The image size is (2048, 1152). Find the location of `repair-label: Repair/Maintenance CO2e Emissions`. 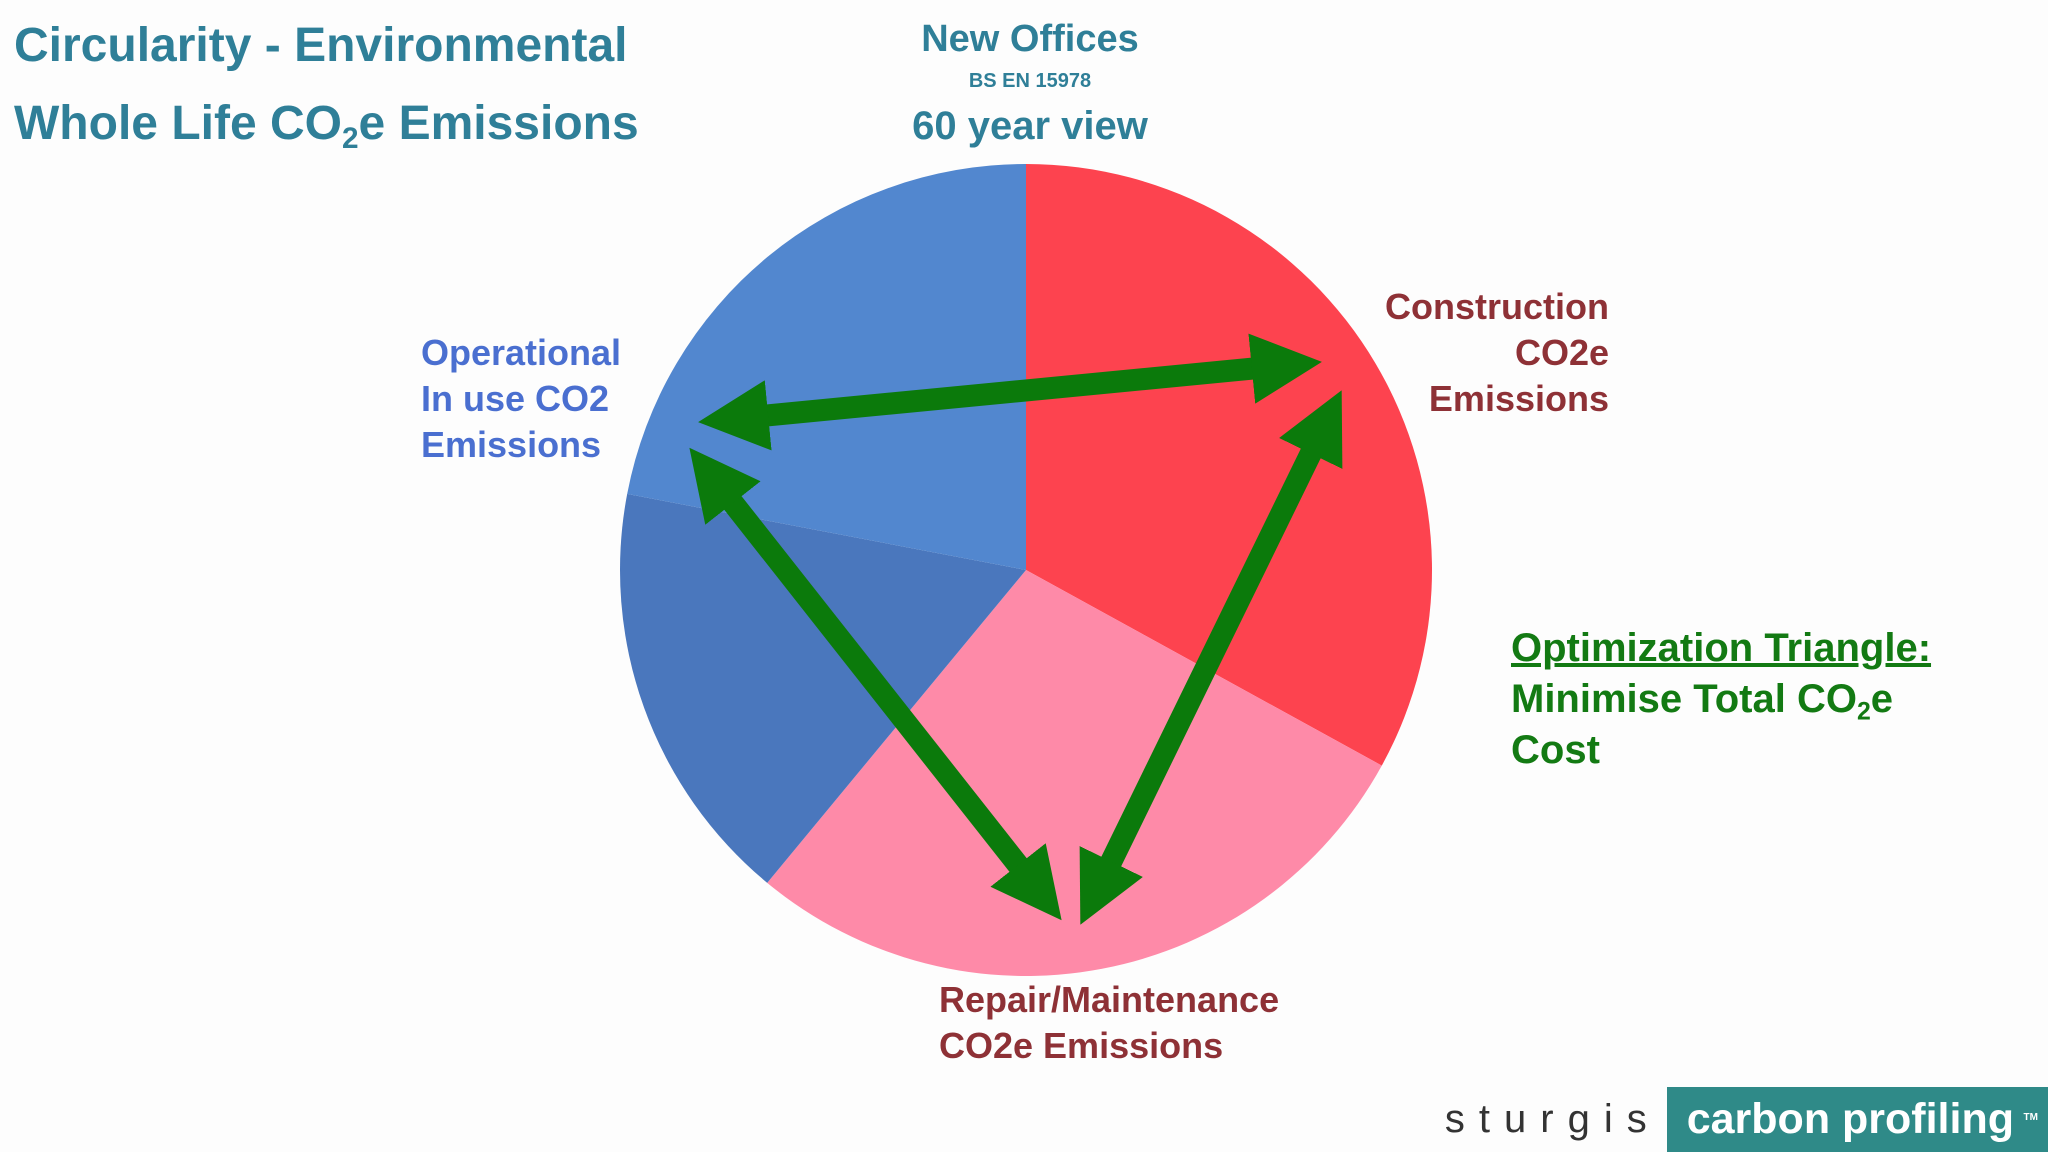

repair-label: Repair/Maintenance CO2e Emissions is located at coordinates (1109, 1023).